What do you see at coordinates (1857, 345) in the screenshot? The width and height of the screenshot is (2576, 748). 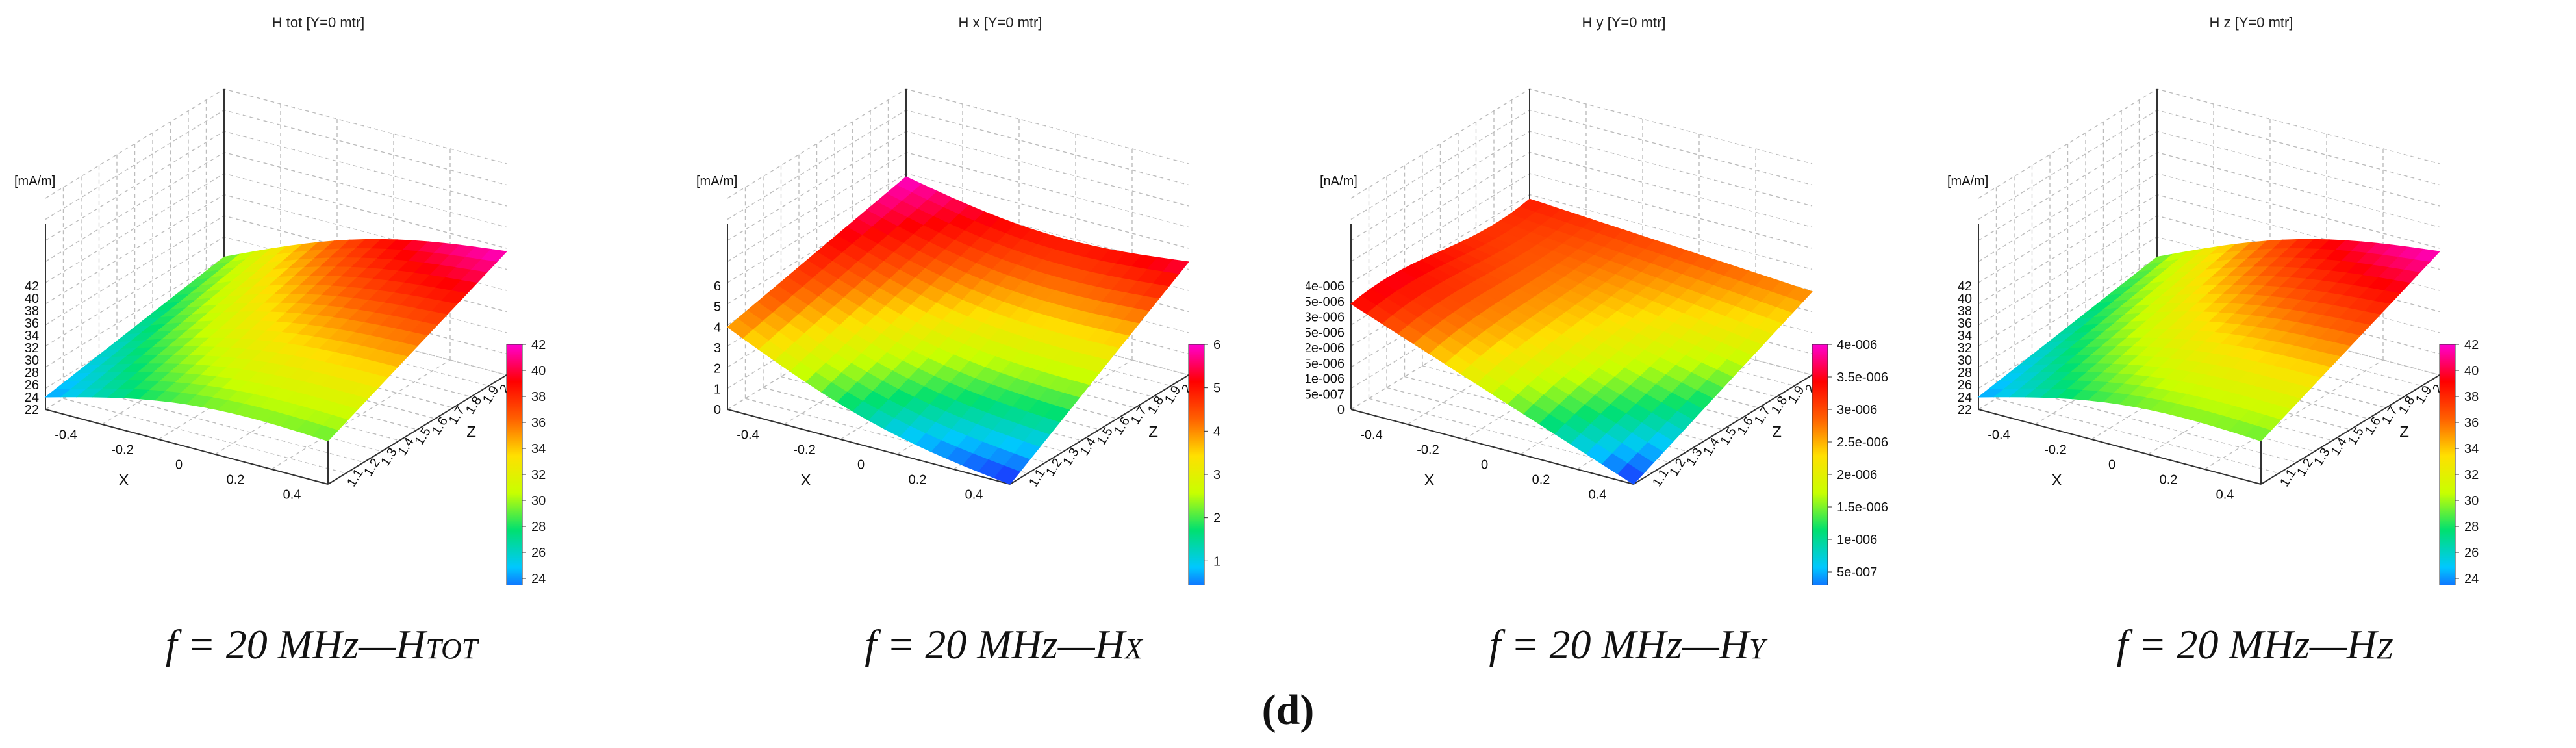 I see `colorbar-tick: 4e-006` at bounding box center [1857, 345].